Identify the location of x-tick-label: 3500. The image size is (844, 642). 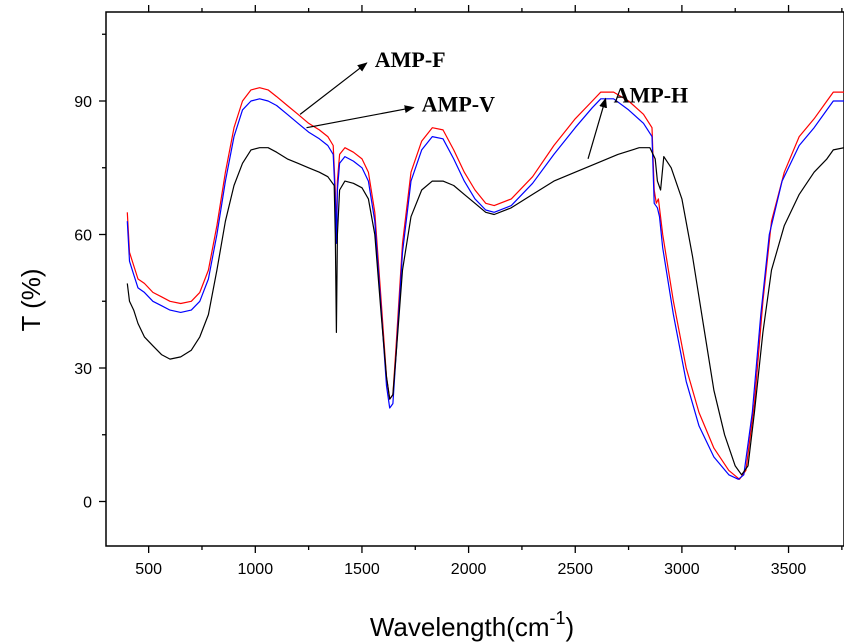
(789, 569).